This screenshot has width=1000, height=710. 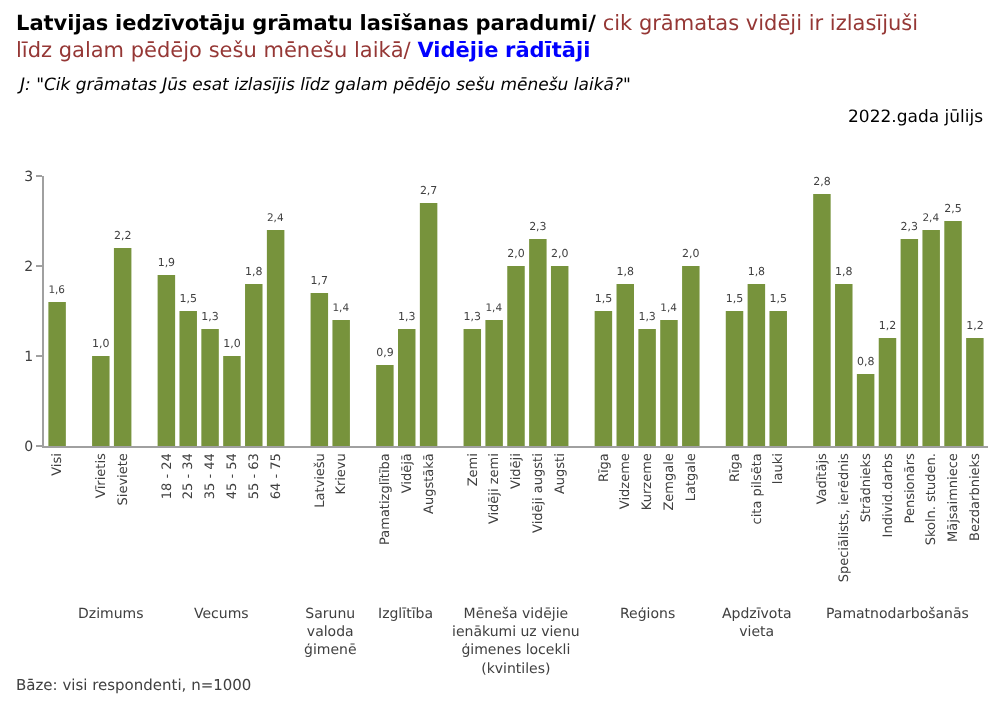 I want to click on chart-subtitle: J: "Cik grāmatas Jūs esat izlasījis līdz galam pēdējo sešu mēnešu laikā?", so click(x=323, y=86).